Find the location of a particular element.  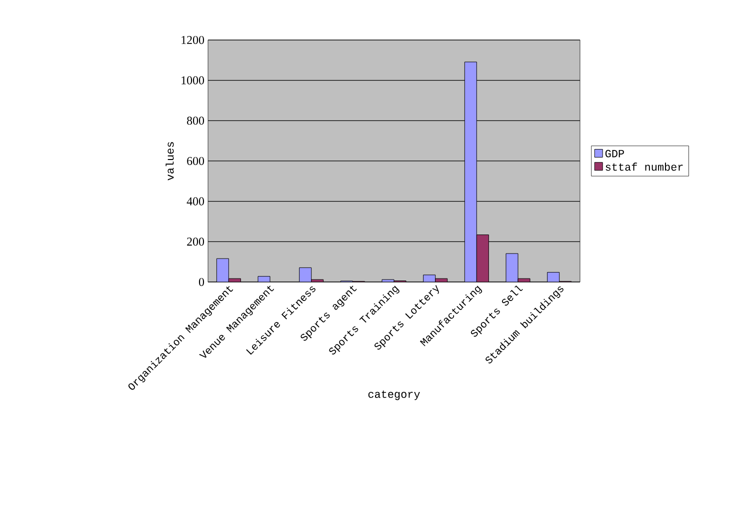

y-tick-label: 0 is located at coordinates (201, 282).